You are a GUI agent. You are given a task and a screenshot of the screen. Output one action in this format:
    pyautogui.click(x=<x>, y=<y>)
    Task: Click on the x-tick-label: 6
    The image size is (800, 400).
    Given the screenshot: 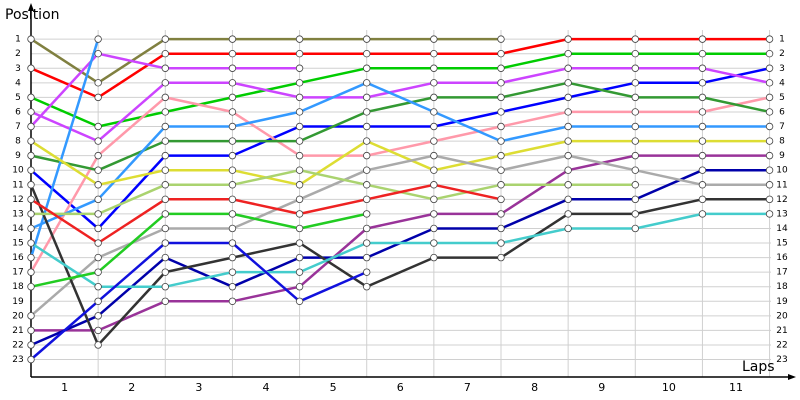 What is the action you would take?
    pyautogui.click(x=400, y=387)
    